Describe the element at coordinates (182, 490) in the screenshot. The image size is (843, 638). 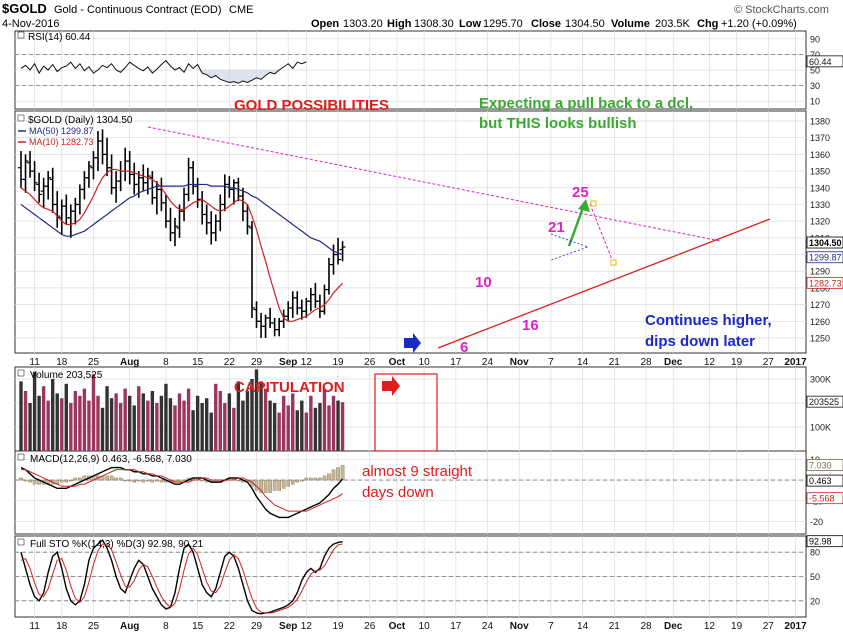
I see `macd-signal-line` at that location.